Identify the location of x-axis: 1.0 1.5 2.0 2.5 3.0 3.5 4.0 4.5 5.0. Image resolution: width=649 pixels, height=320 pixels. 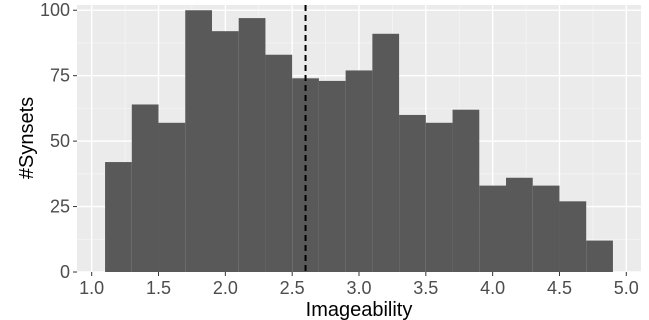
(359, 285).